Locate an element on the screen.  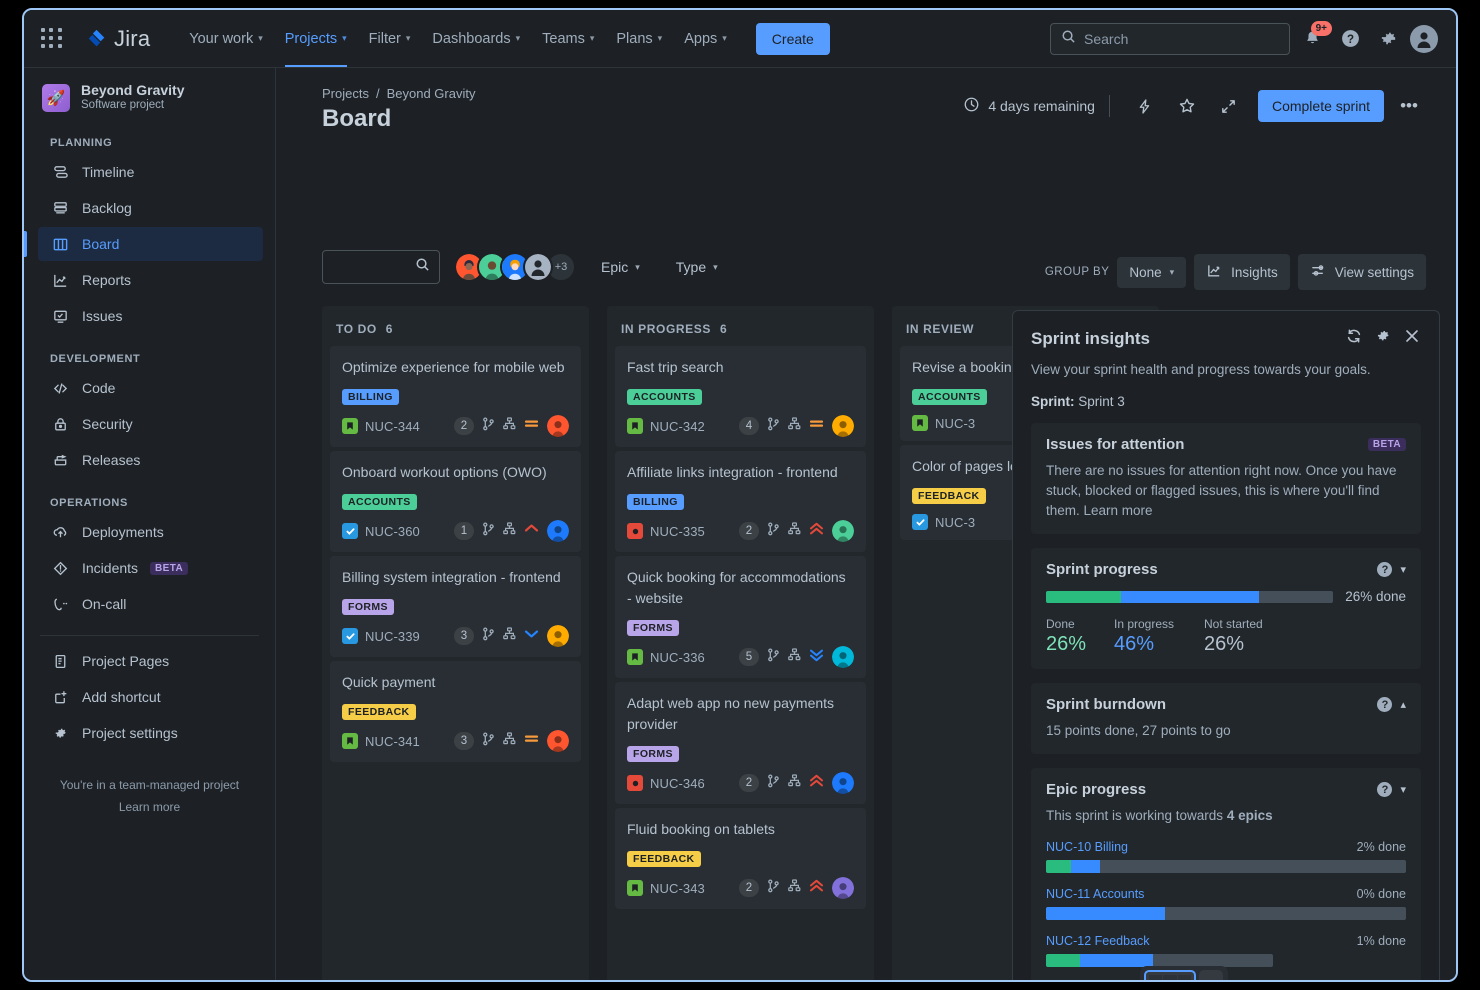
sidebar-item-board: Board is located at coordinates (143, 244).